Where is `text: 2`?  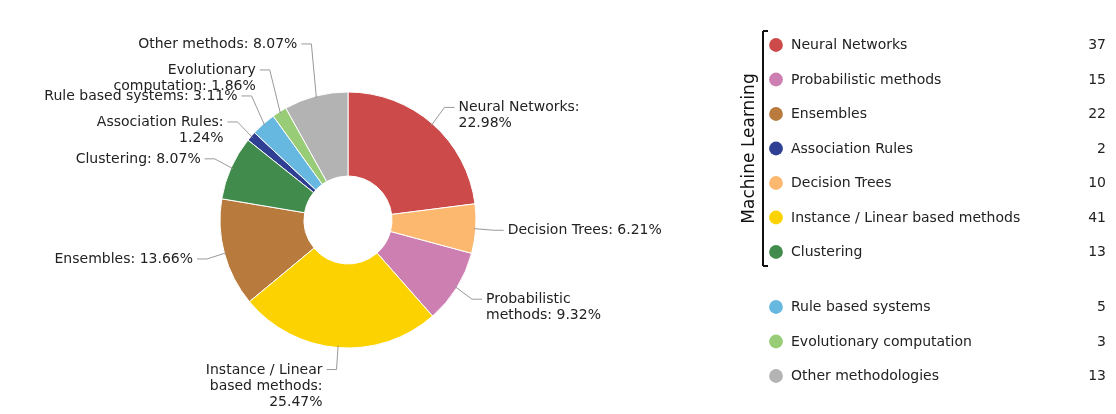
text: 2 is located at coordinates (1101, 147).